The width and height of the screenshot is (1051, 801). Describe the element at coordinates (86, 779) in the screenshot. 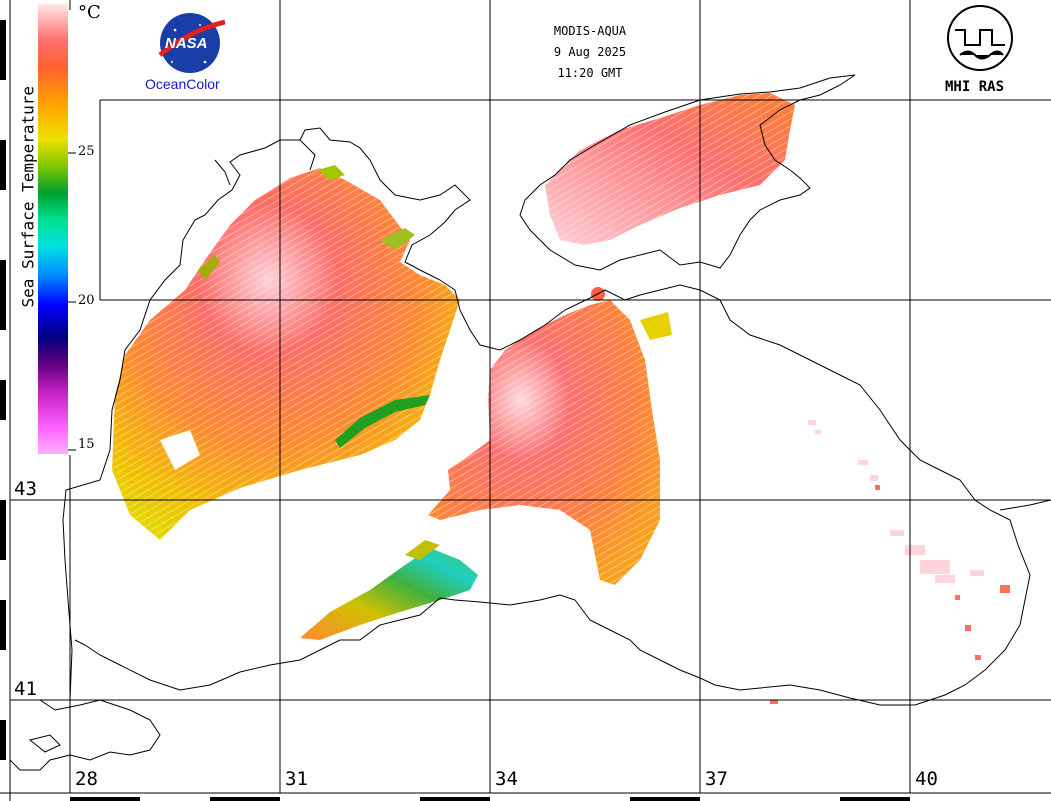

I see `lon-label-28: 28` at that location.